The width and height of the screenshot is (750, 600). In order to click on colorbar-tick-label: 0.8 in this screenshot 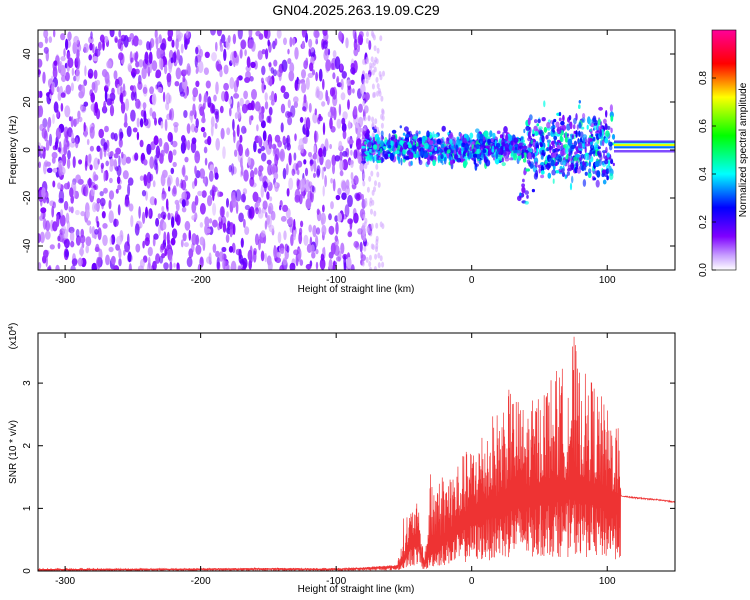, I will do `click(703, 78)`.